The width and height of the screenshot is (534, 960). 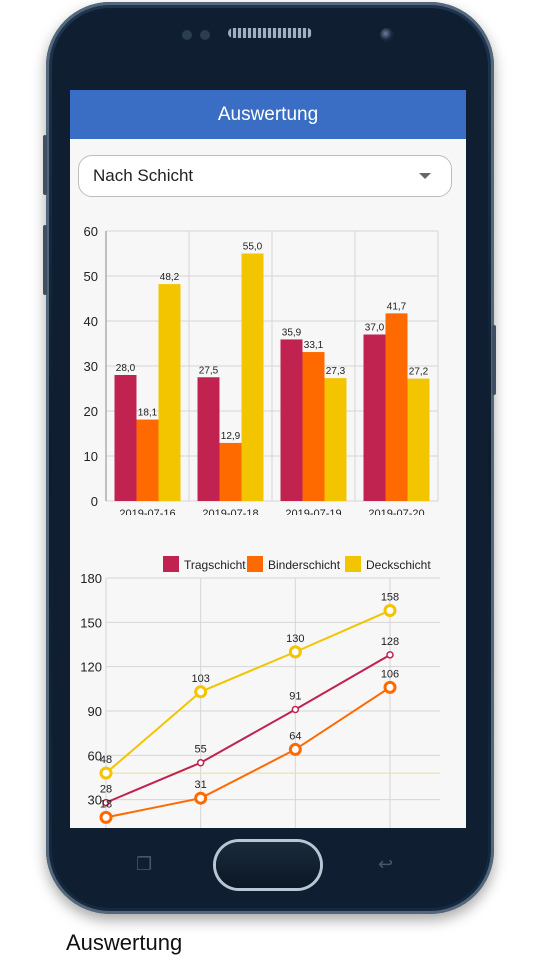 I want to click on bar-value-label: 18,1, so click(x=148, y=413).